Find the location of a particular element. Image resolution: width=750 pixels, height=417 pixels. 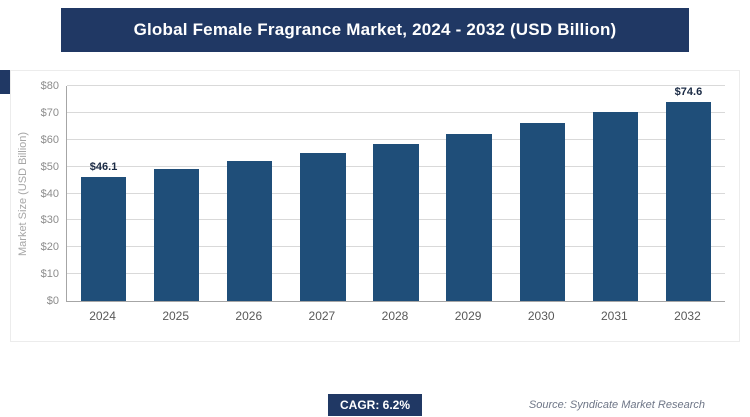

y-axis-tick-label: $50 is located at coordinates (49, 166).